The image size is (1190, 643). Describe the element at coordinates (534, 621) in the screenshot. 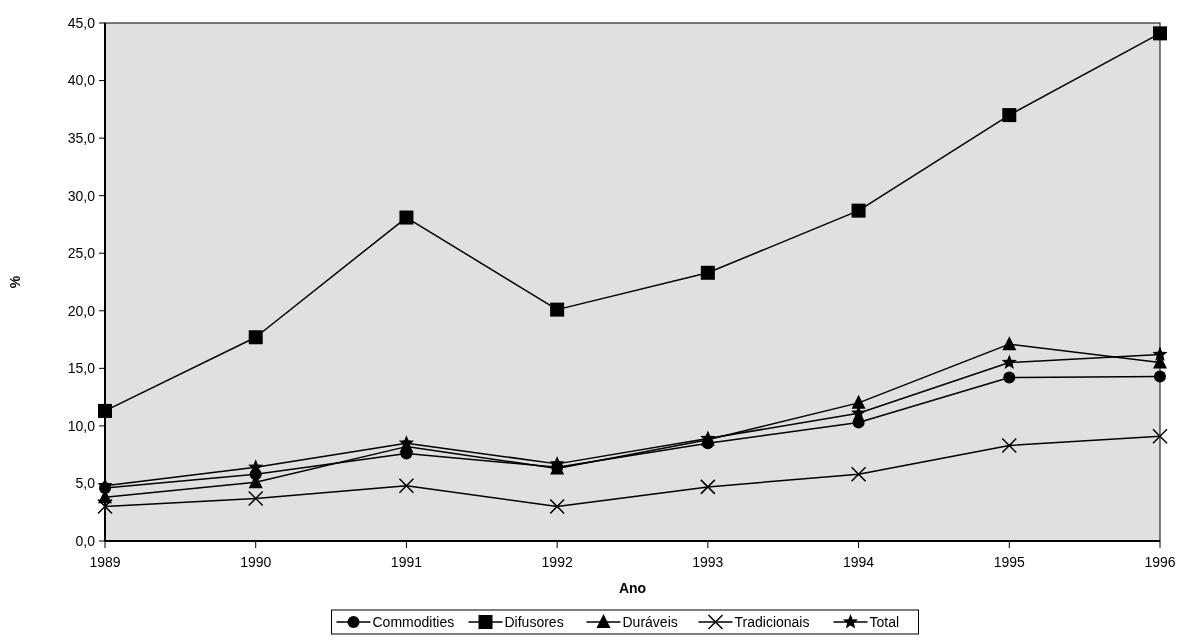

I see `legend-label: Difusores` at that location.